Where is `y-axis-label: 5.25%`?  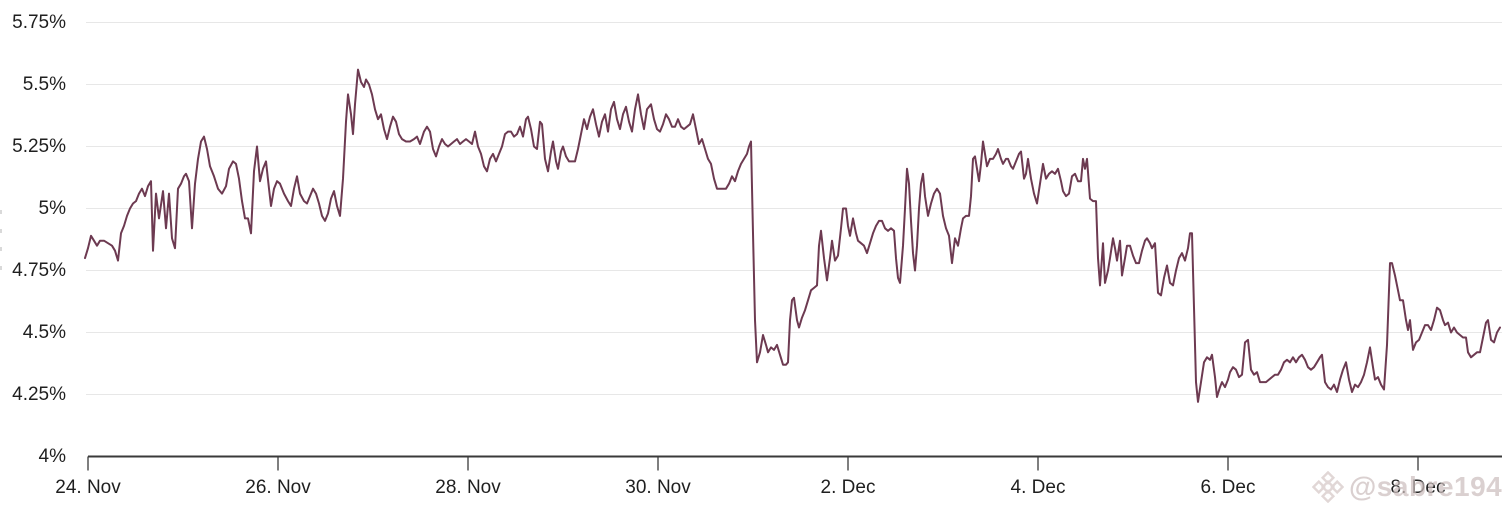
y-axis-label: 5.25% is located at coordinates (39, 146).